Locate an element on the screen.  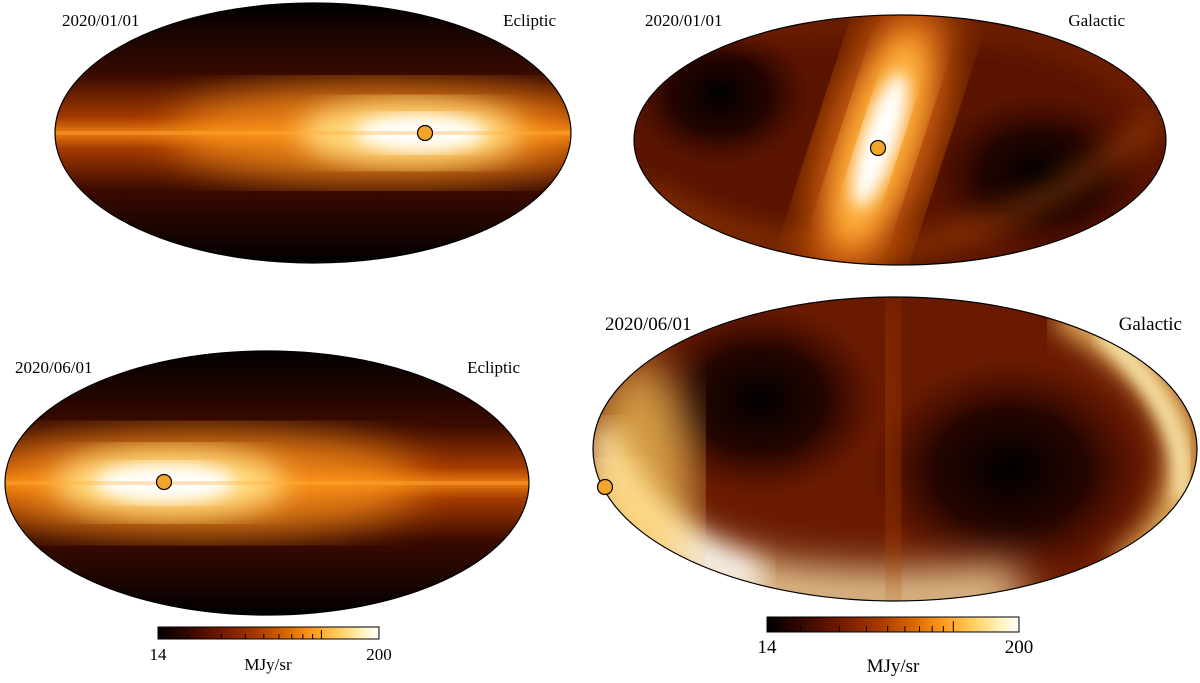
colorbar-right: 14 200 MJy/sr is located at coordinates (896, 646).